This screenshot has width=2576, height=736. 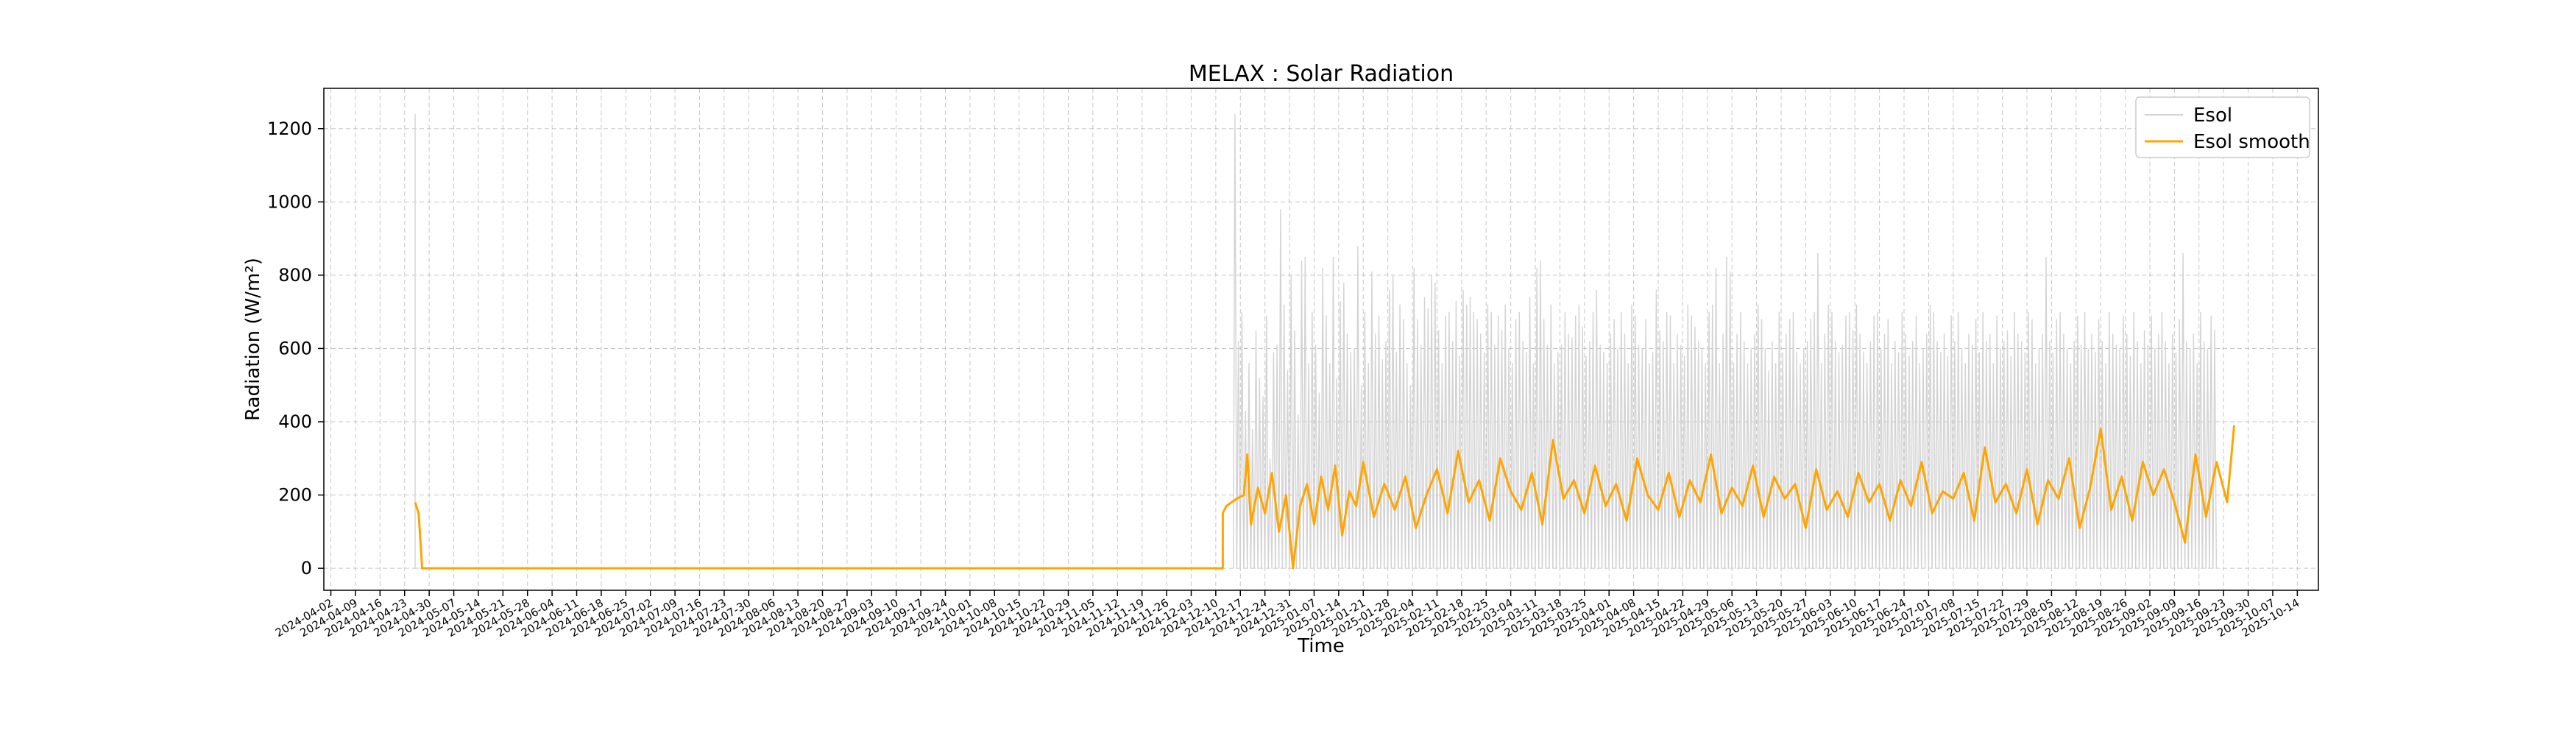 What do you see at coordinates (2212, 116) in the screenshot?
I see `legend-label-esol: Esol` at bounding box center [2212, 116].